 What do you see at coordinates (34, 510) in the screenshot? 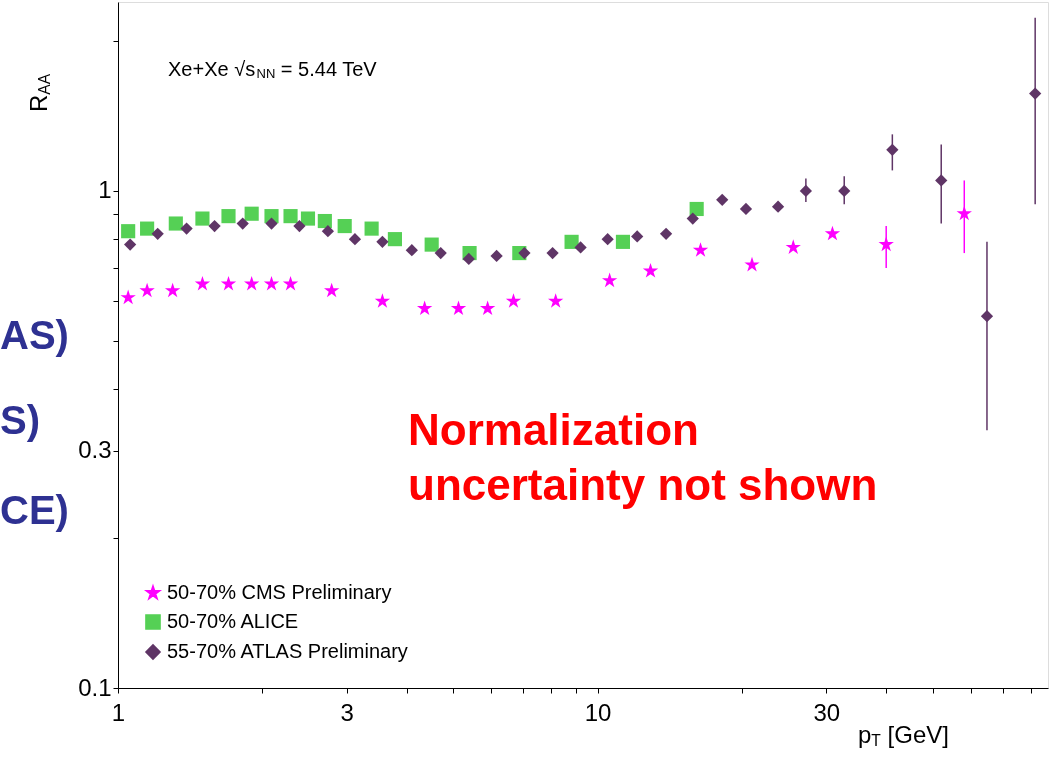
I see `text: CE)` at bounding box center [34, 510].